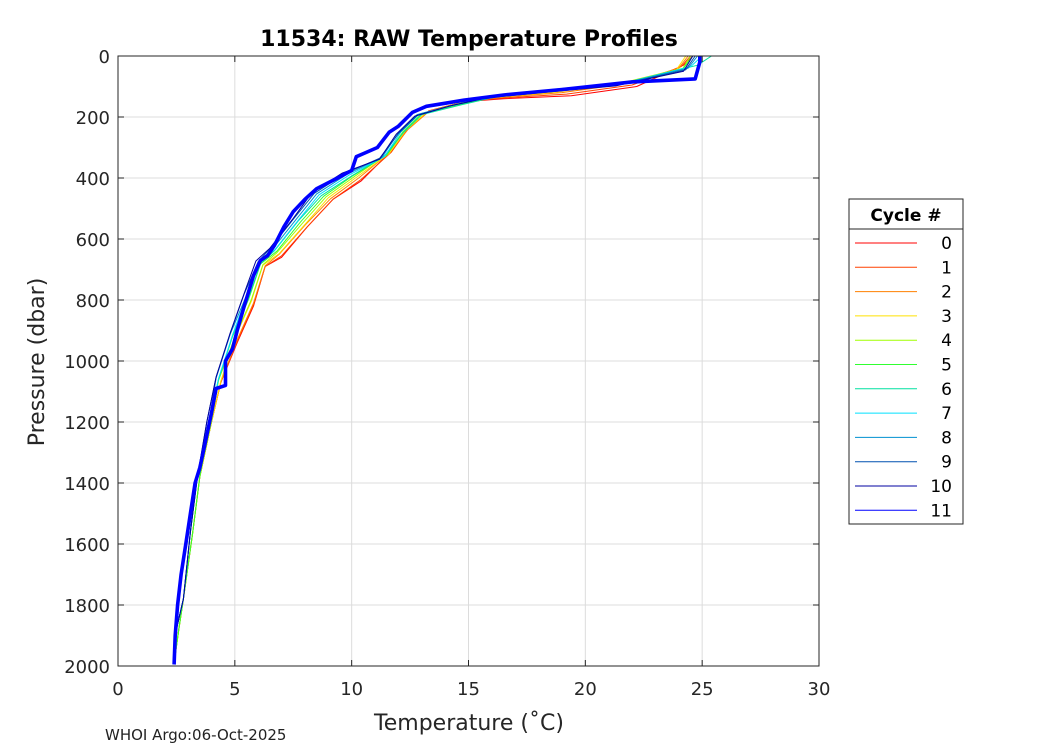 This screenshot has height=750, width=1050. What do you see at coordinates (93, 179) in the screenshot?
I see `y-tick-label: 400` at bounding box center [93, 179].